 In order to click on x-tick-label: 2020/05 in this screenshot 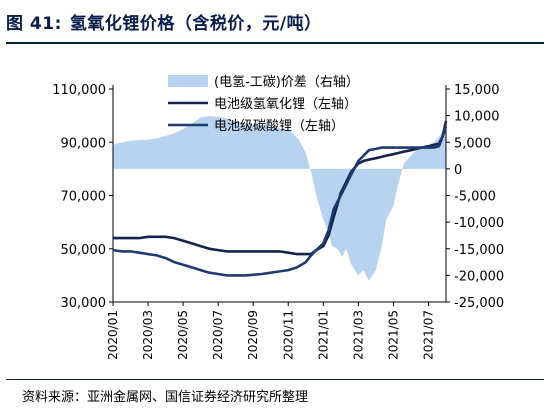, I will do `click(183, 335)`.